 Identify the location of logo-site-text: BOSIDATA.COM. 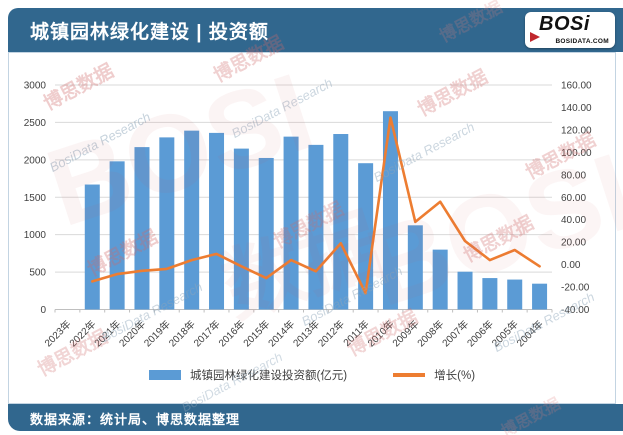
(582, 41).